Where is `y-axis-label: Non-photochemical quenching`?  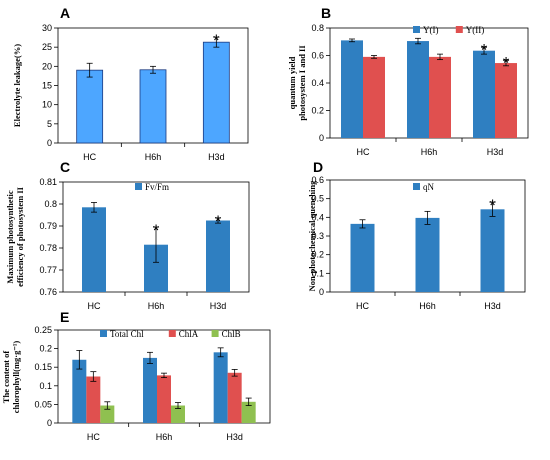 y-axis-label: Non-photochemical quenching is located at coordinates (312, 235).